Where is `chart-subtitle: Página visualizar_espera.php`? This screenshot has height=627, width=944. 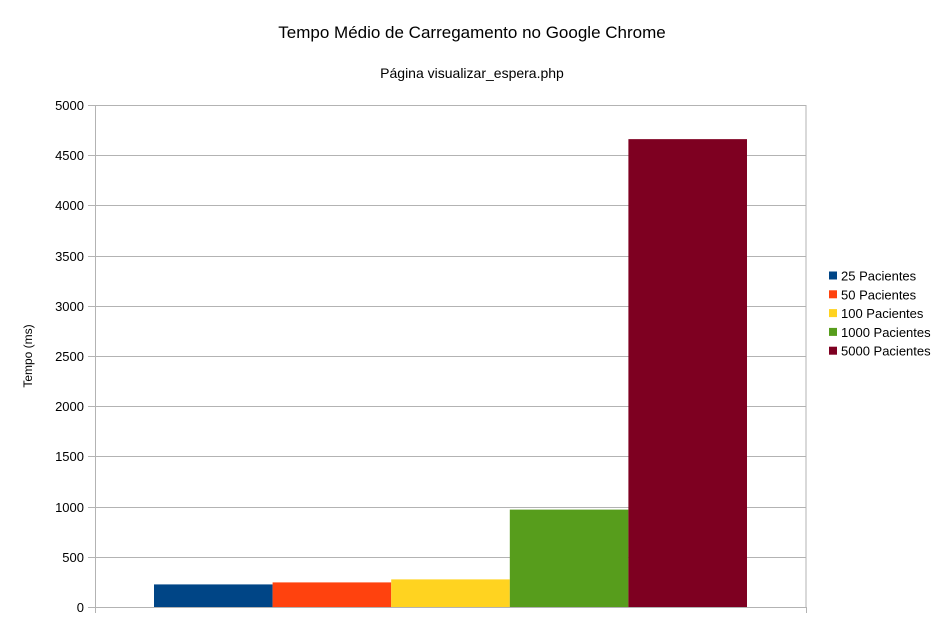
chart-subtitle: Página visualizar_espera.php is located at coordinates (472, 73).